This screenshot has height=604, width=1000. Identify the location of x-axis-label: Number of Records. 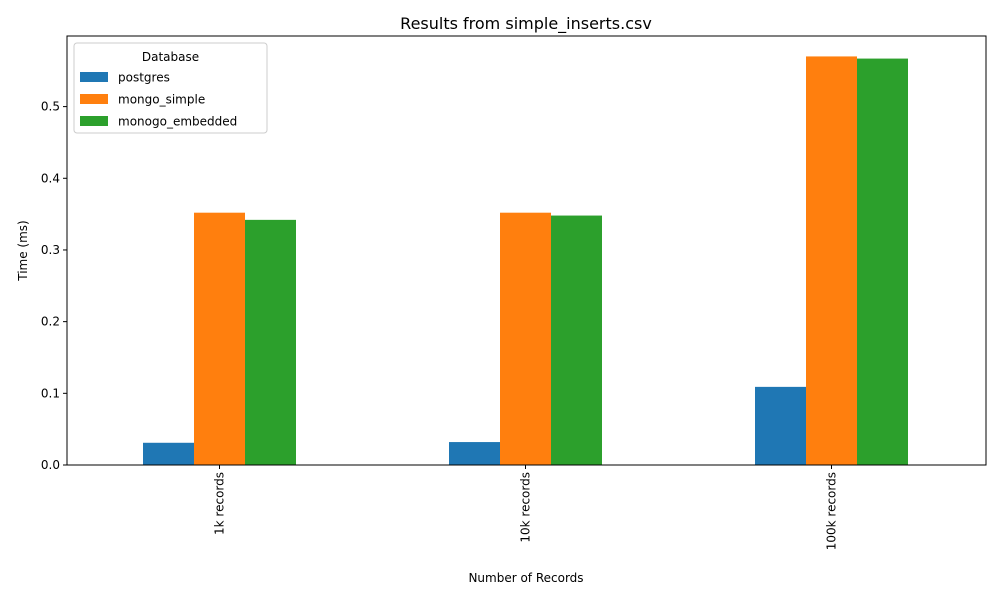
(525, 578).